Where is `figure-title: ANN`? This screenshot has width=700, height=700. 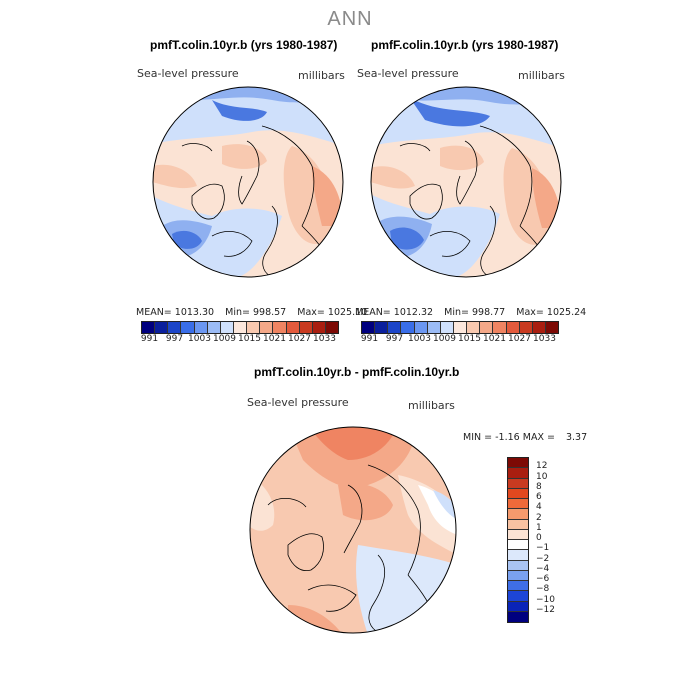
figure-title: ANN is located at coordinates (350, 19).